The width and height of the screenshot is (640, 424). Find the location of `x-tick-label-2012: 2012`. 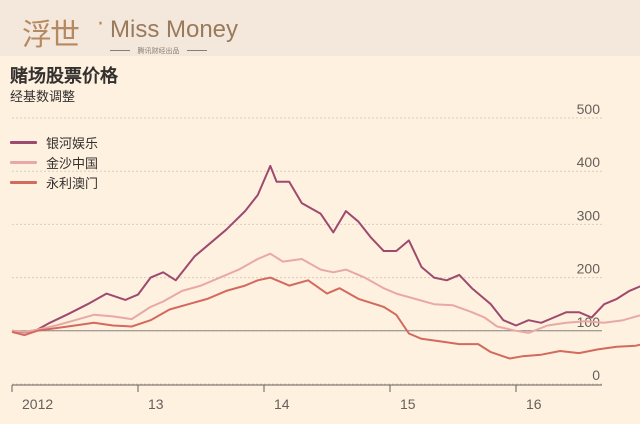

x-tick-label-2012: 2012 is located at coordinates (37, 404).